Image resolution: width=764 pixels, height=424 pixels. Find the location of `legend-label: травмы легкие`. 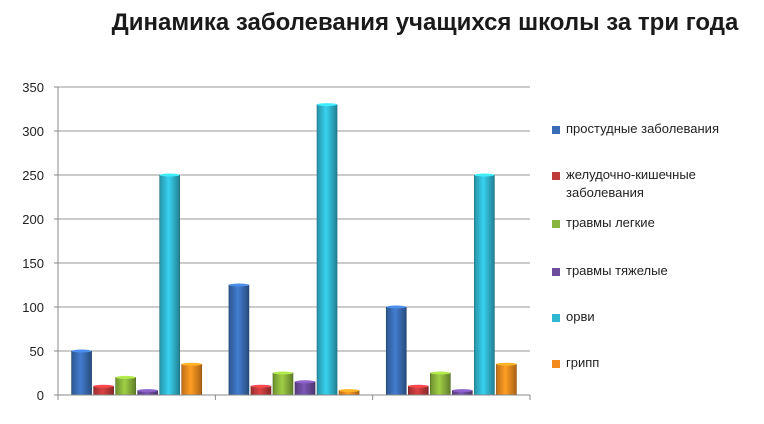

legend-label: травмы легкие is located at coordinates (610, 222).